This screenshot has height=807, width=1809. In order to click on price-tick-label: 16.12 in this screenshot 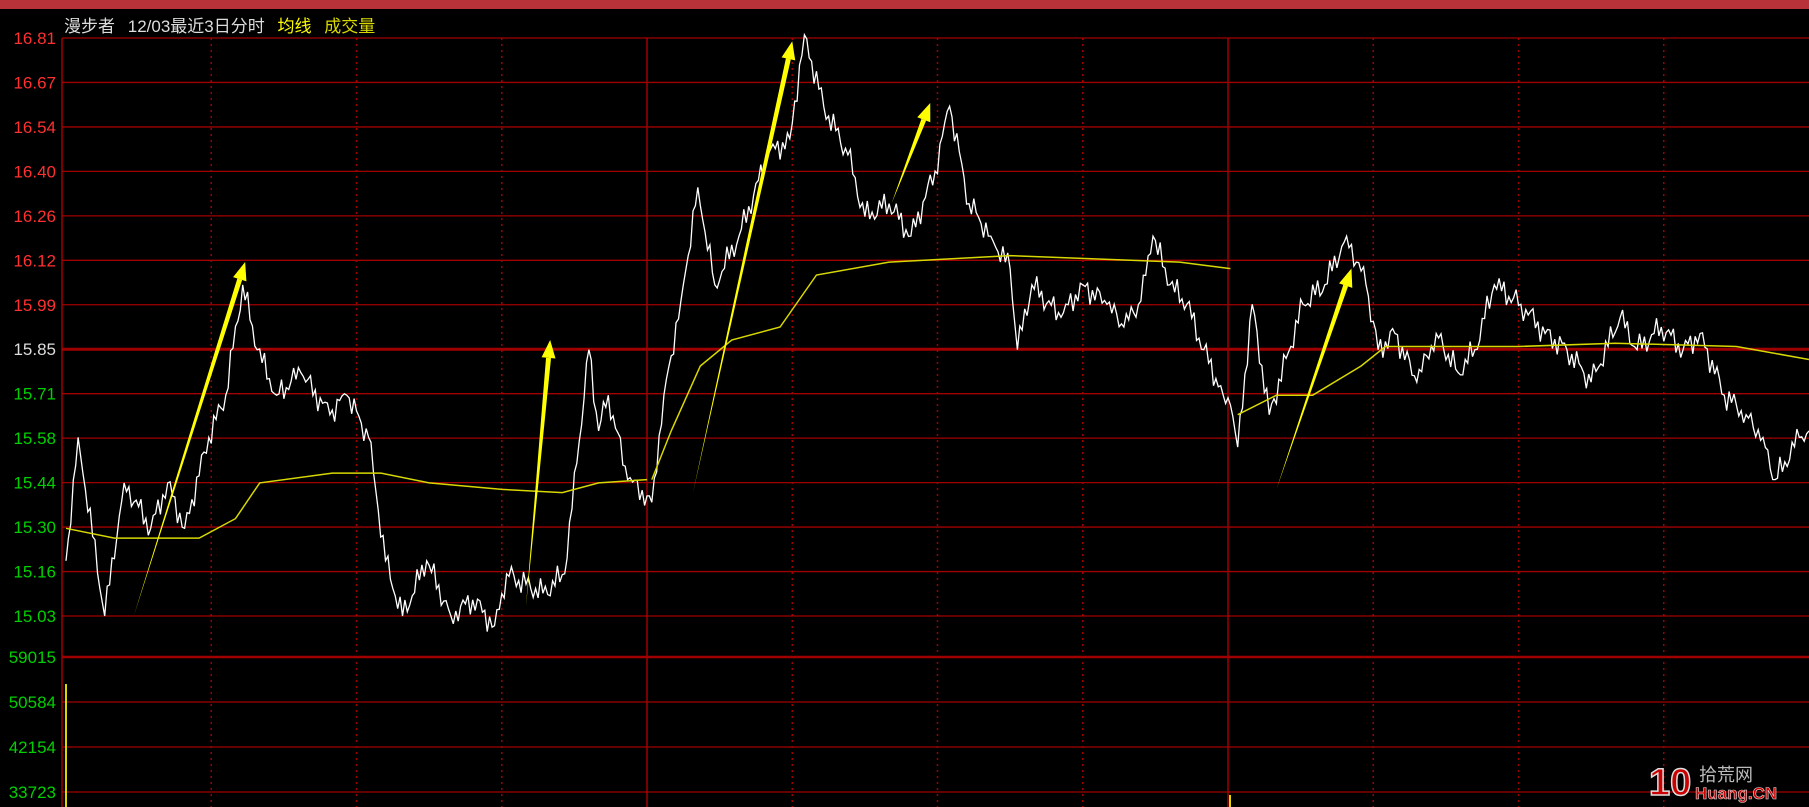, I will do `click(34, 260)`.